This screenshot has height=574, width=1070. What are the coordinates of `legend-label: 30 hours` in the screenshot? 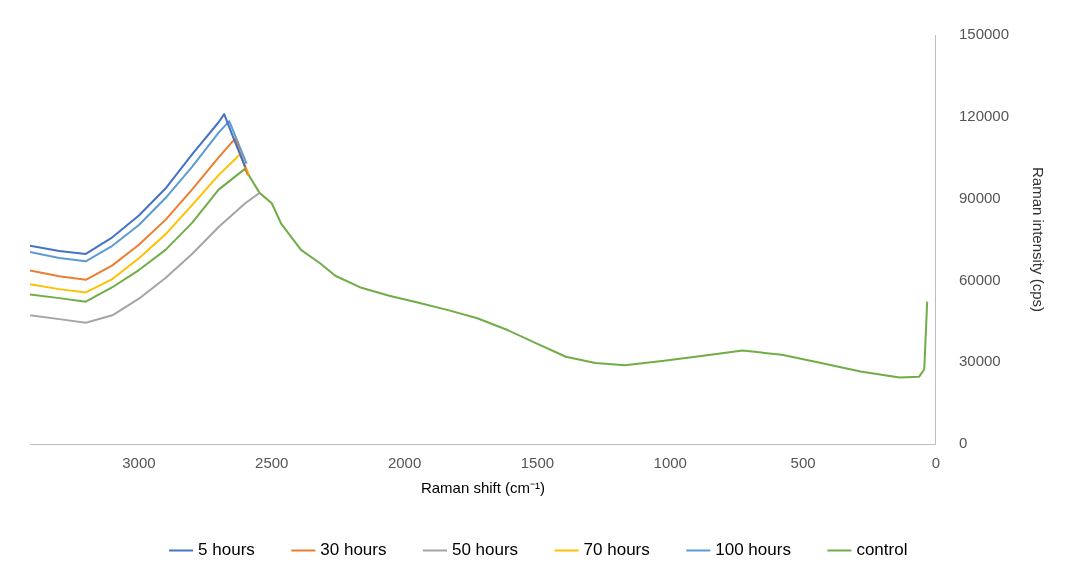 It's located at (353, 550).